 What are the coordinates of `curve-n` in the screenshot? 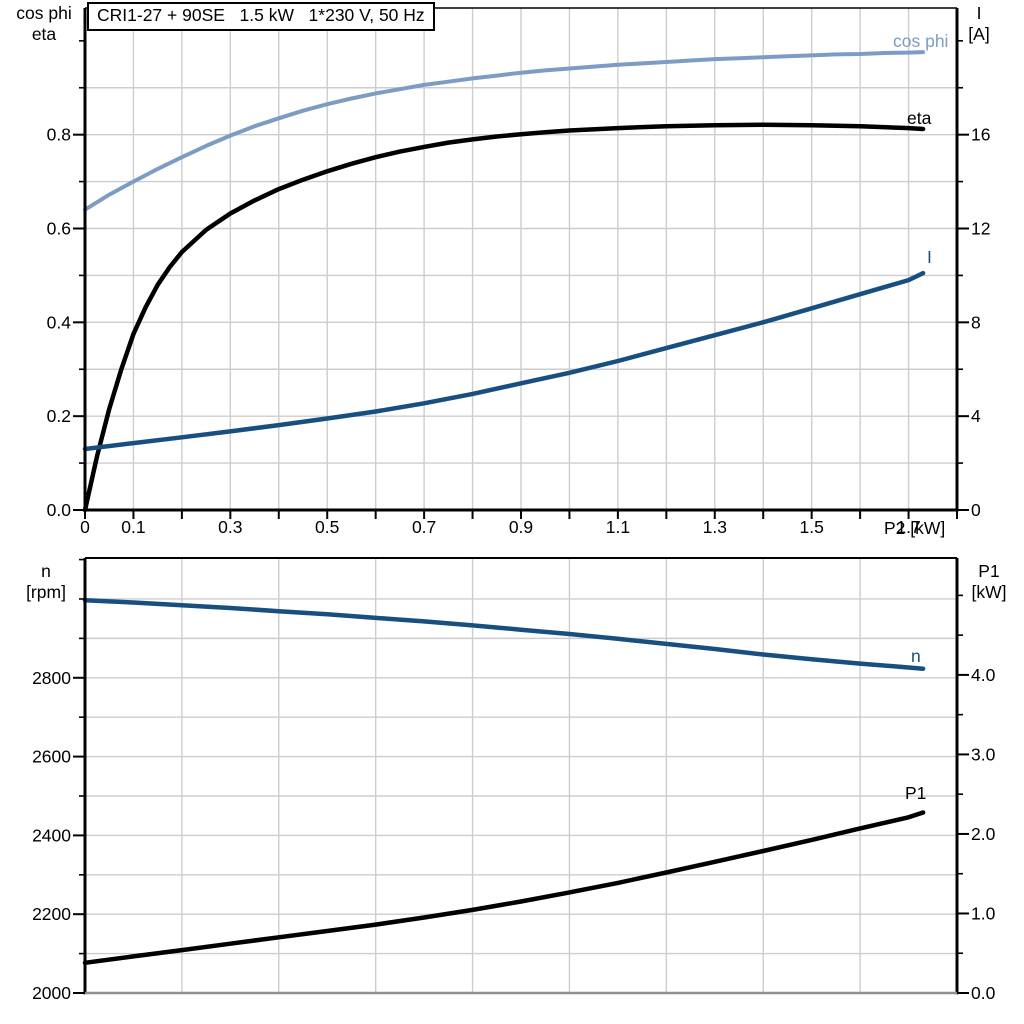 It's located at (504, 634).